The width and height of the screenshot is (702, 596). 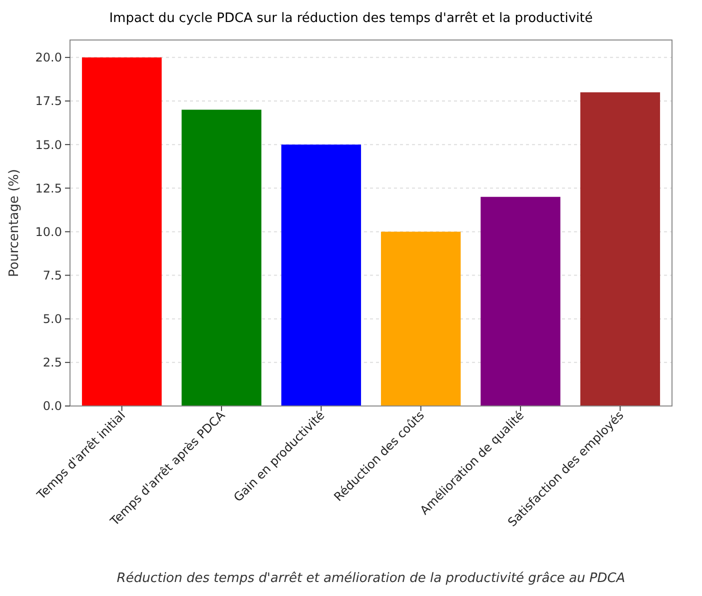 What do you see at coordinates (48, 101) in the screenshot?
I see `y-tick-label: 17.5` at bounding box center [48, 101].